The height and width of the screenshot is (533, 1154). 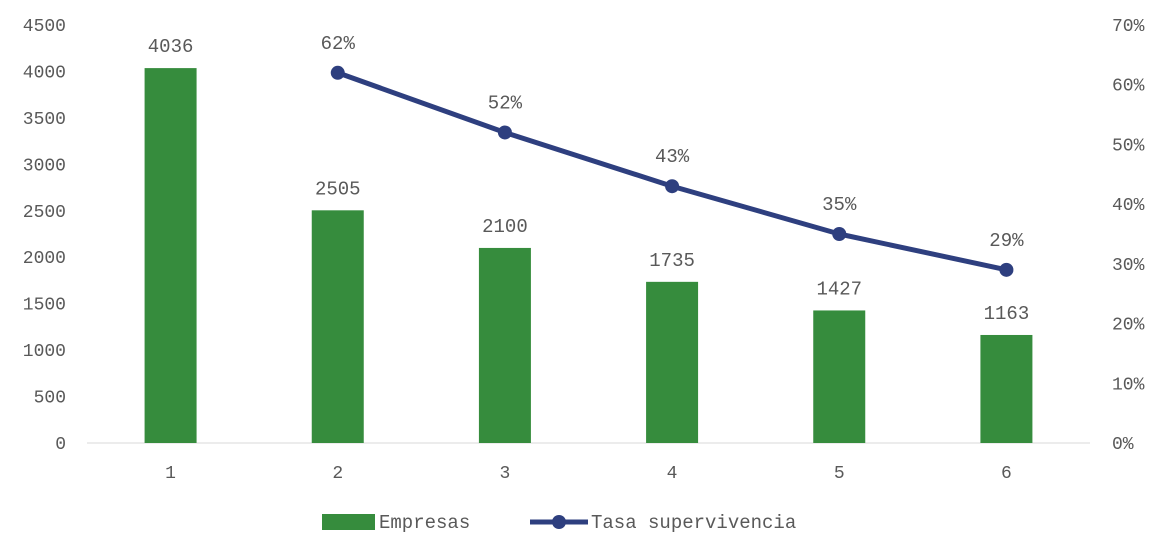 What do you see at coordinates (693, 522) in the screenshot?
I see `legend-label-tasa-supervivencia: Tasa supervivencia` at bounding box center [693, 522].